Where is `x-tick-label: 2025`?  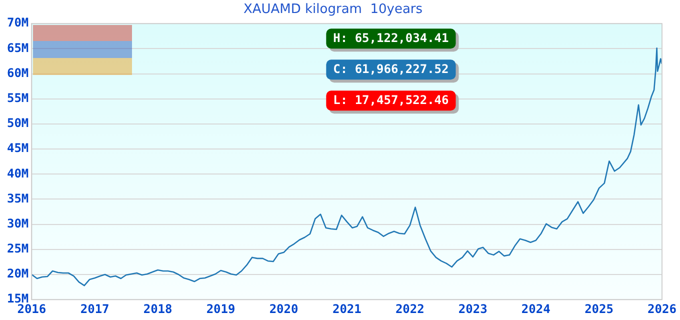
x-tick-label: 2025 is located at coordinates (599, 309).